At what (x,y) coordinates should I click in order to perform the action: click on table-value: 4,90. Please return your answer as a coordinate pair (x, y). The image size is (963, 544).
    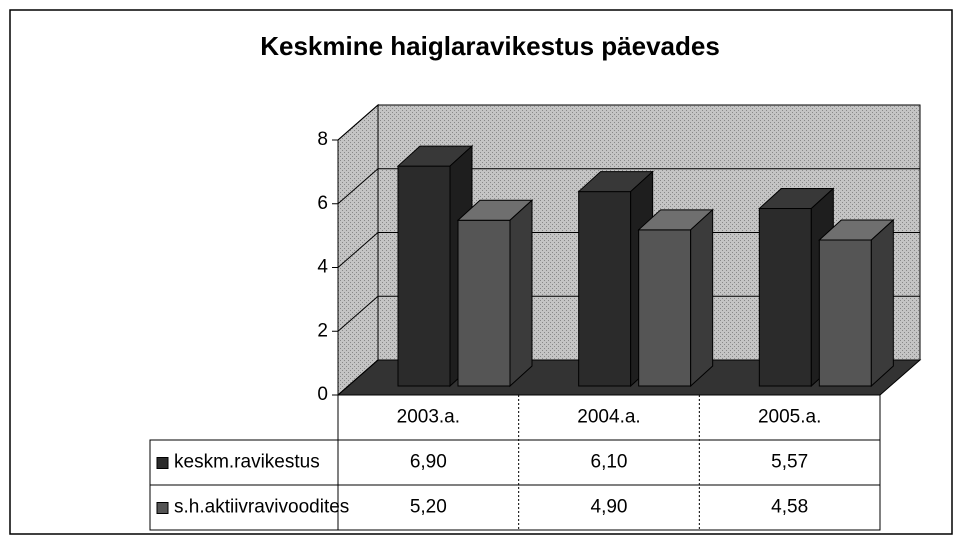
    Looking at the image, I should click on (609, 507).